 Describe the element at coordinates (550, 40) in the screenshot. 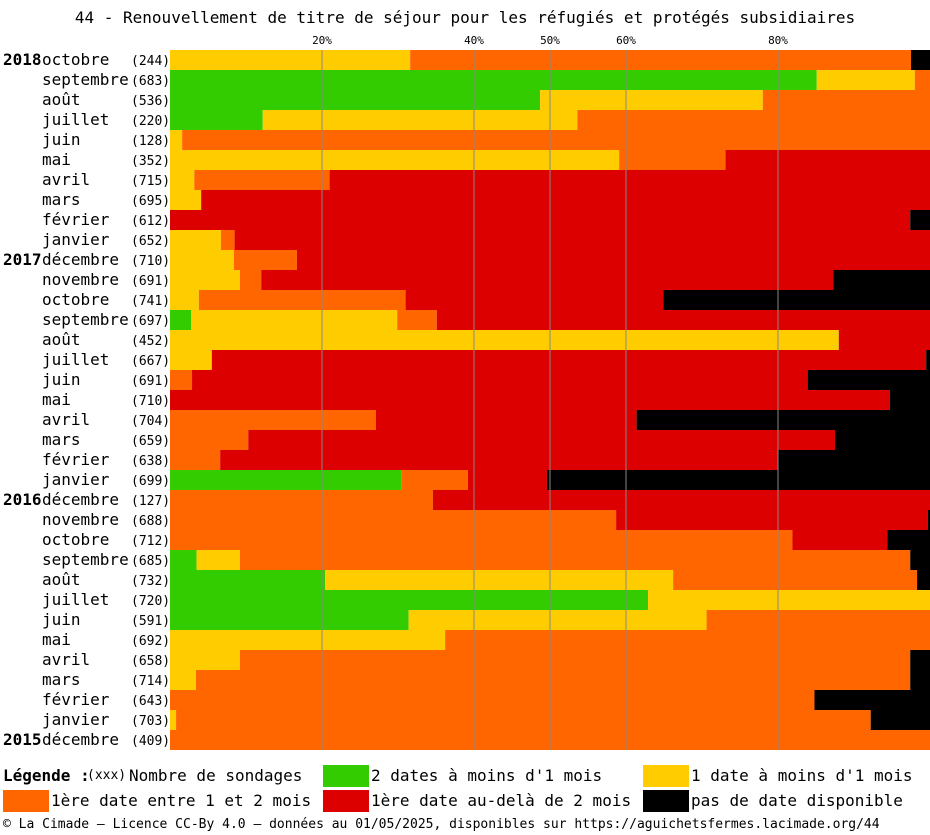

I see `x-tick-label: 50%` at that location.